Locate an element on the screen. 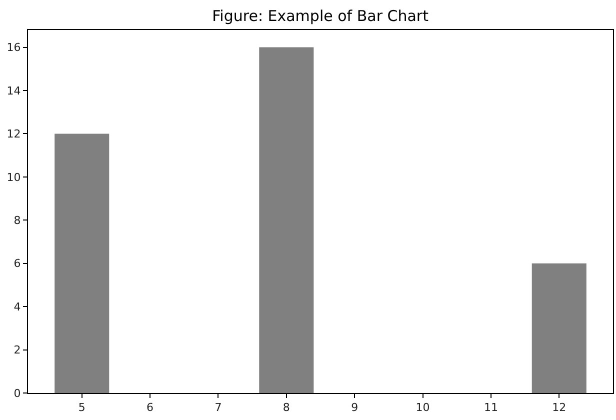 The width and height of the screenshot is (616, 420). x-tick-label: 11 is located at coordinates (491, 407).